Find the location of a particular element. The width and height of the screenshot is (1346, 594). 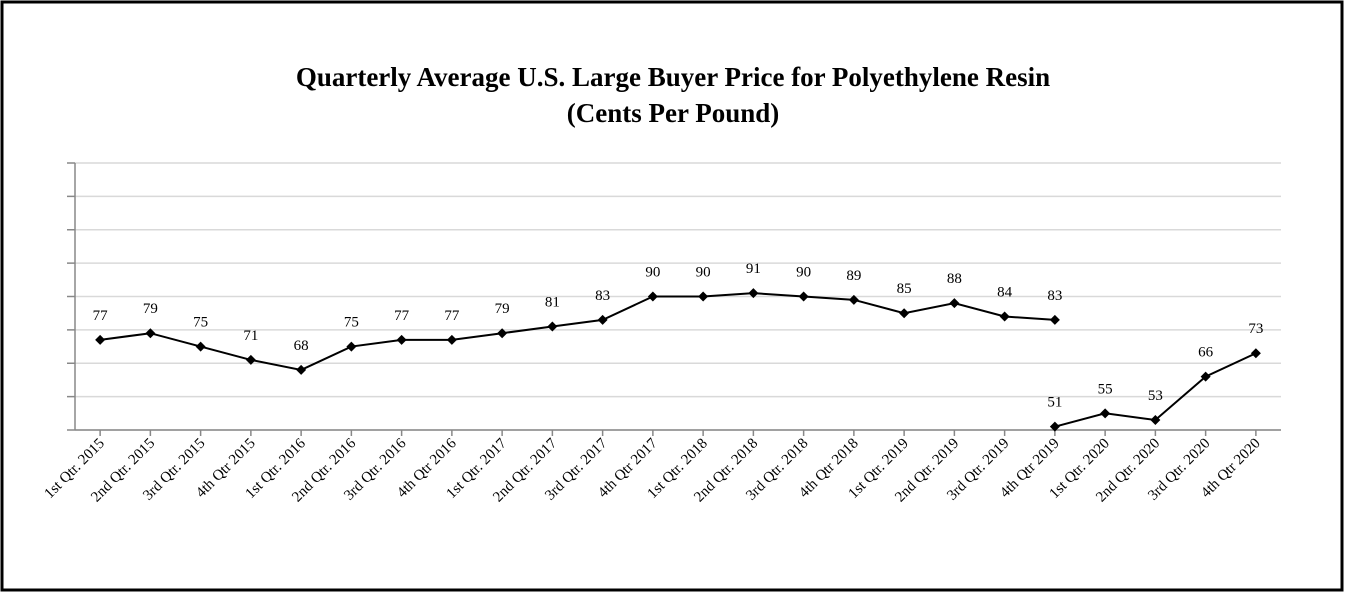

data-label: 53 is located at coordinates (1155, 396).